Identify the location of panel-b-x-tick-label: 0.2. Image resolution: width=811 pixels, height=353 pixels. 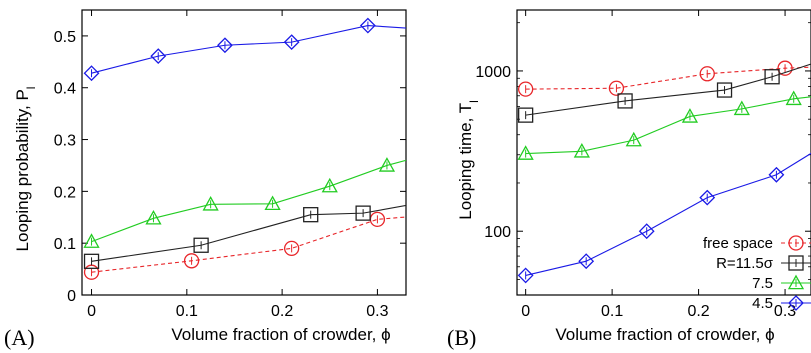
(698, 311).